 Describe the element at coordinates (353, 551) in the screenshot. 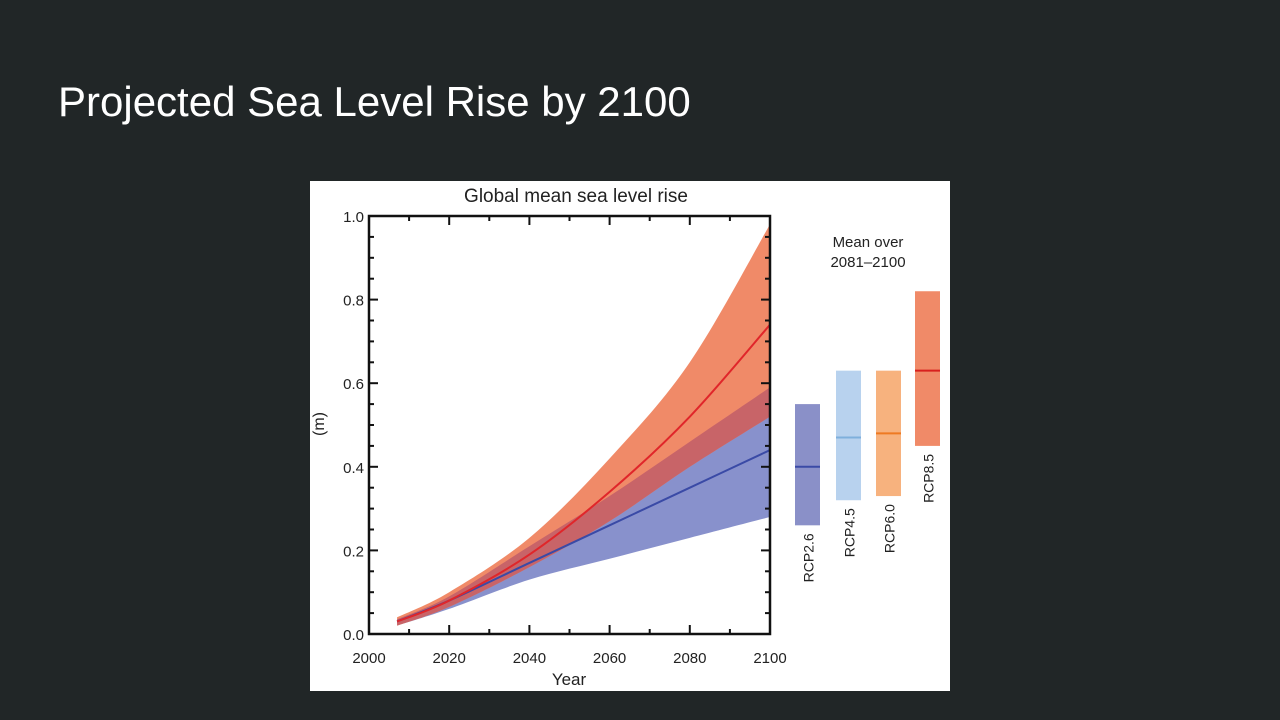

I see `y-tick-label: 0.2` at that location.